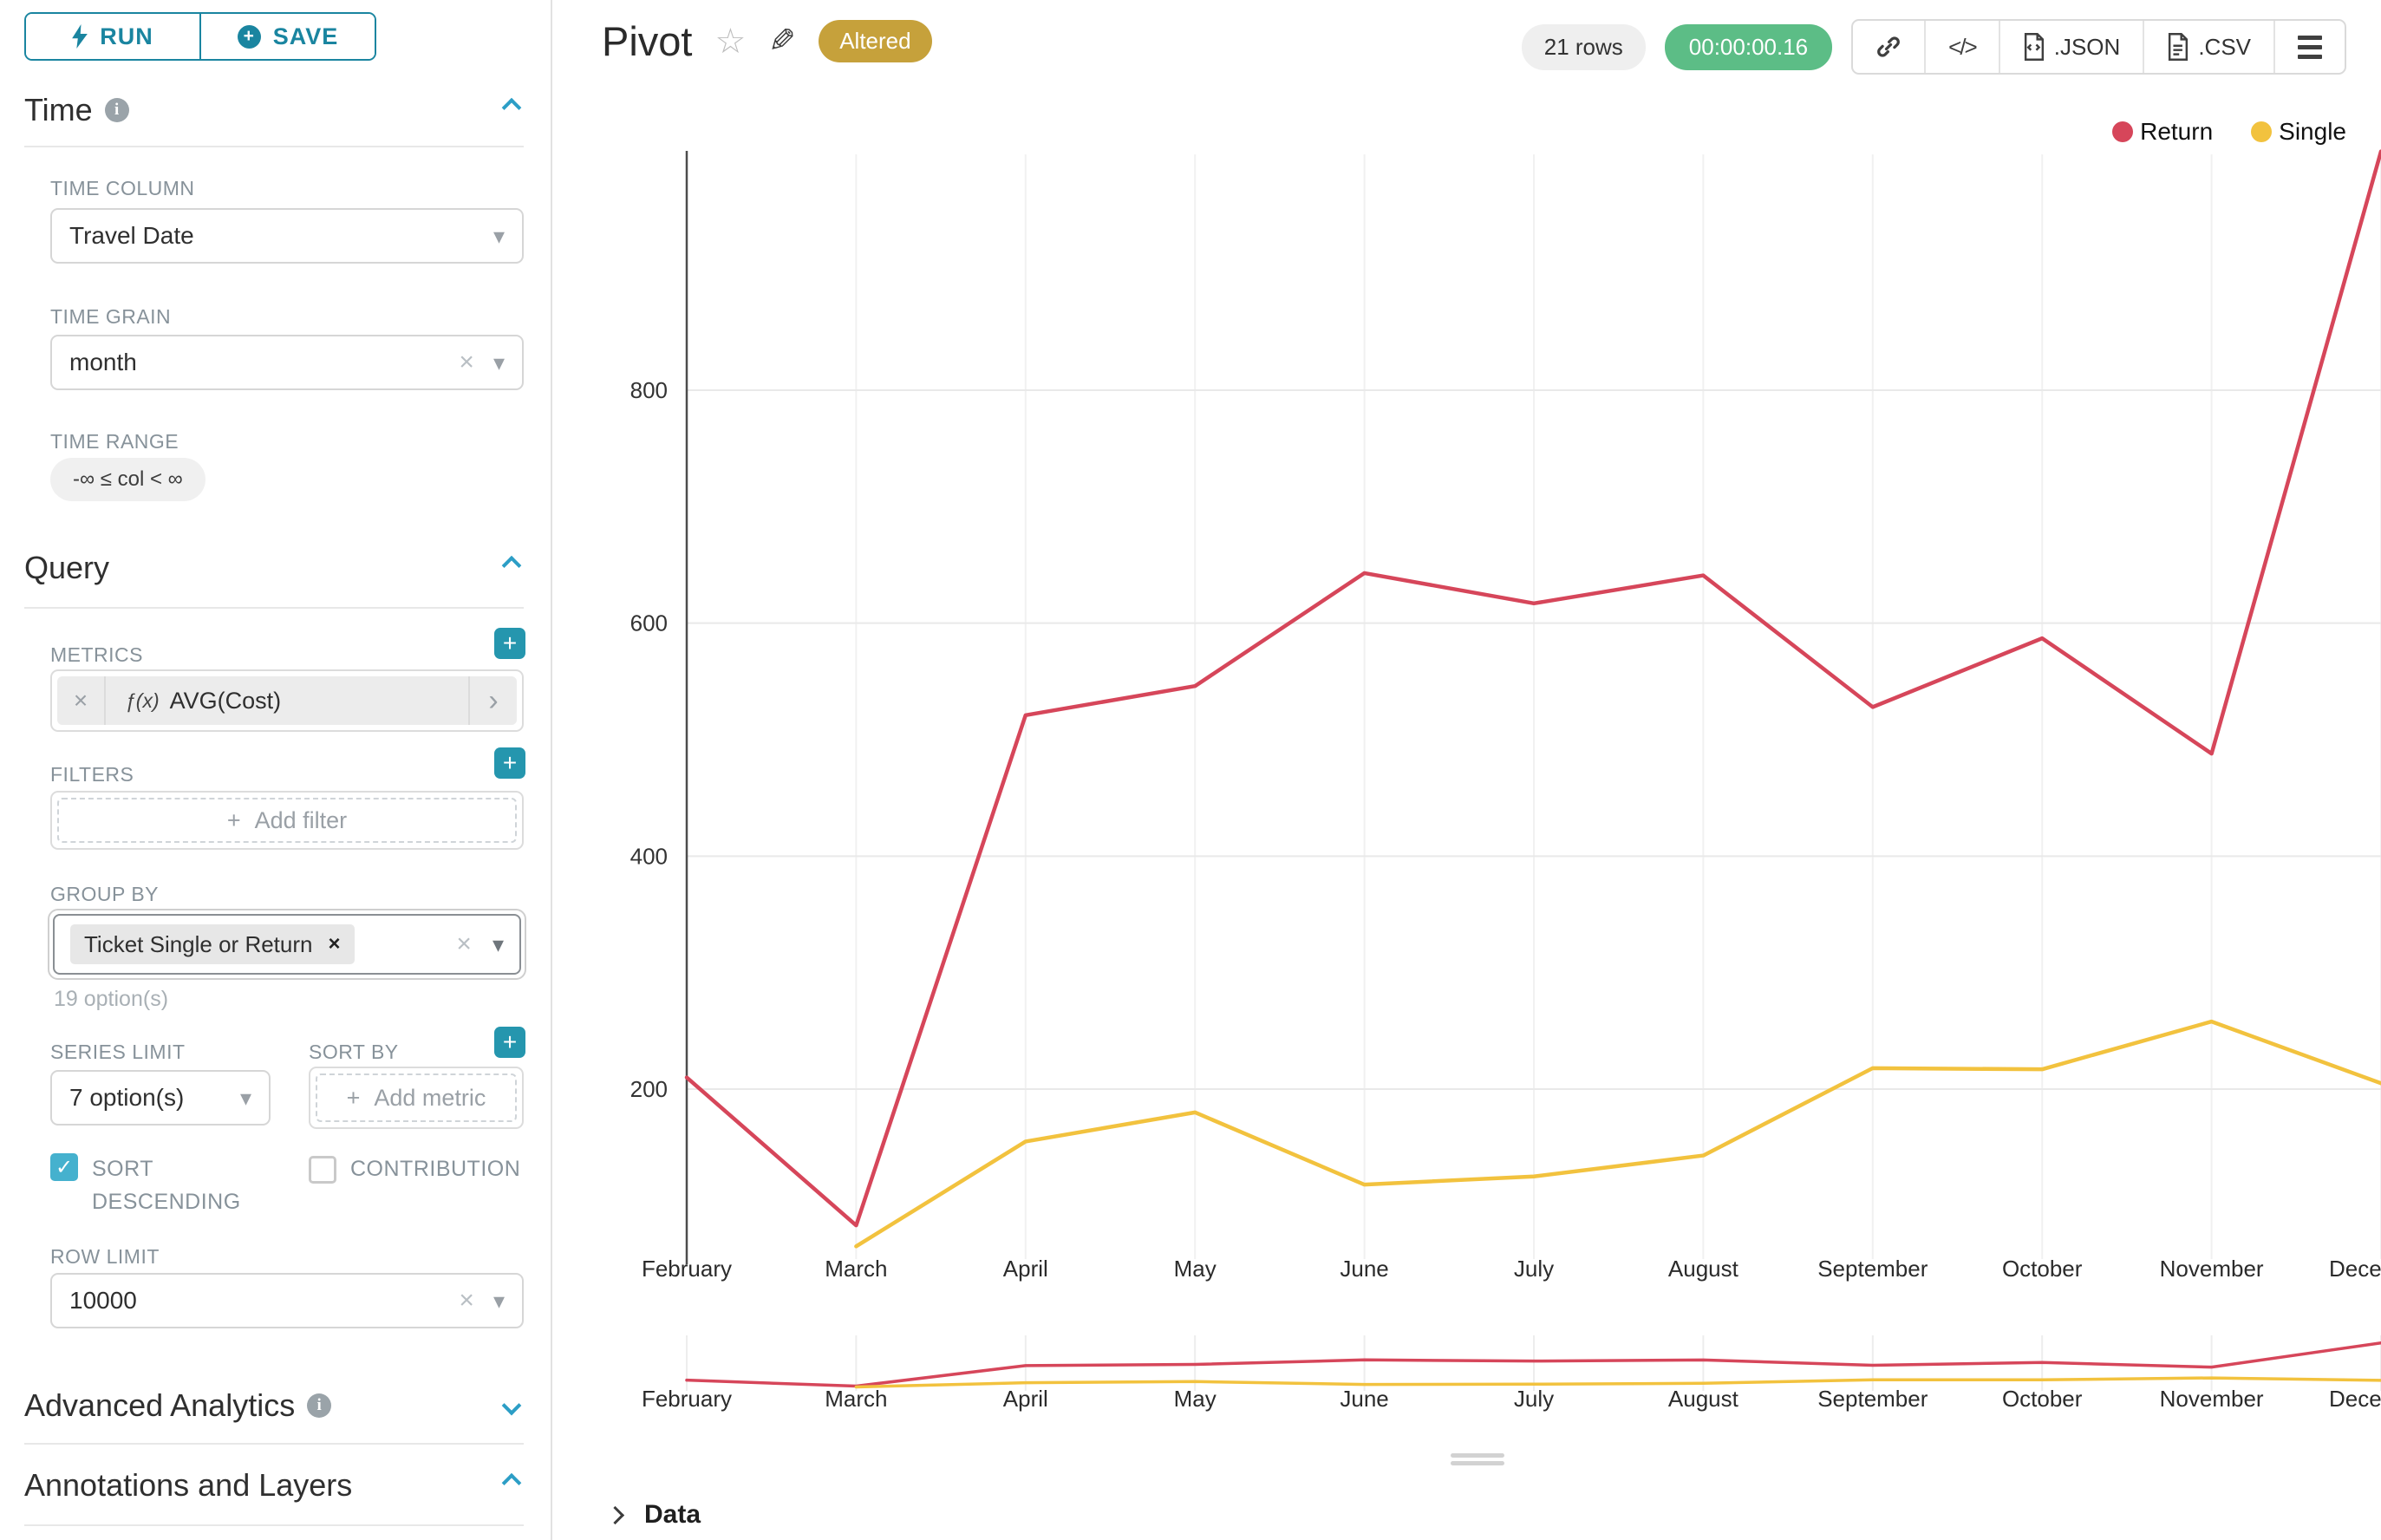  I want to click on return-mini-line, so click(1533, 1364).